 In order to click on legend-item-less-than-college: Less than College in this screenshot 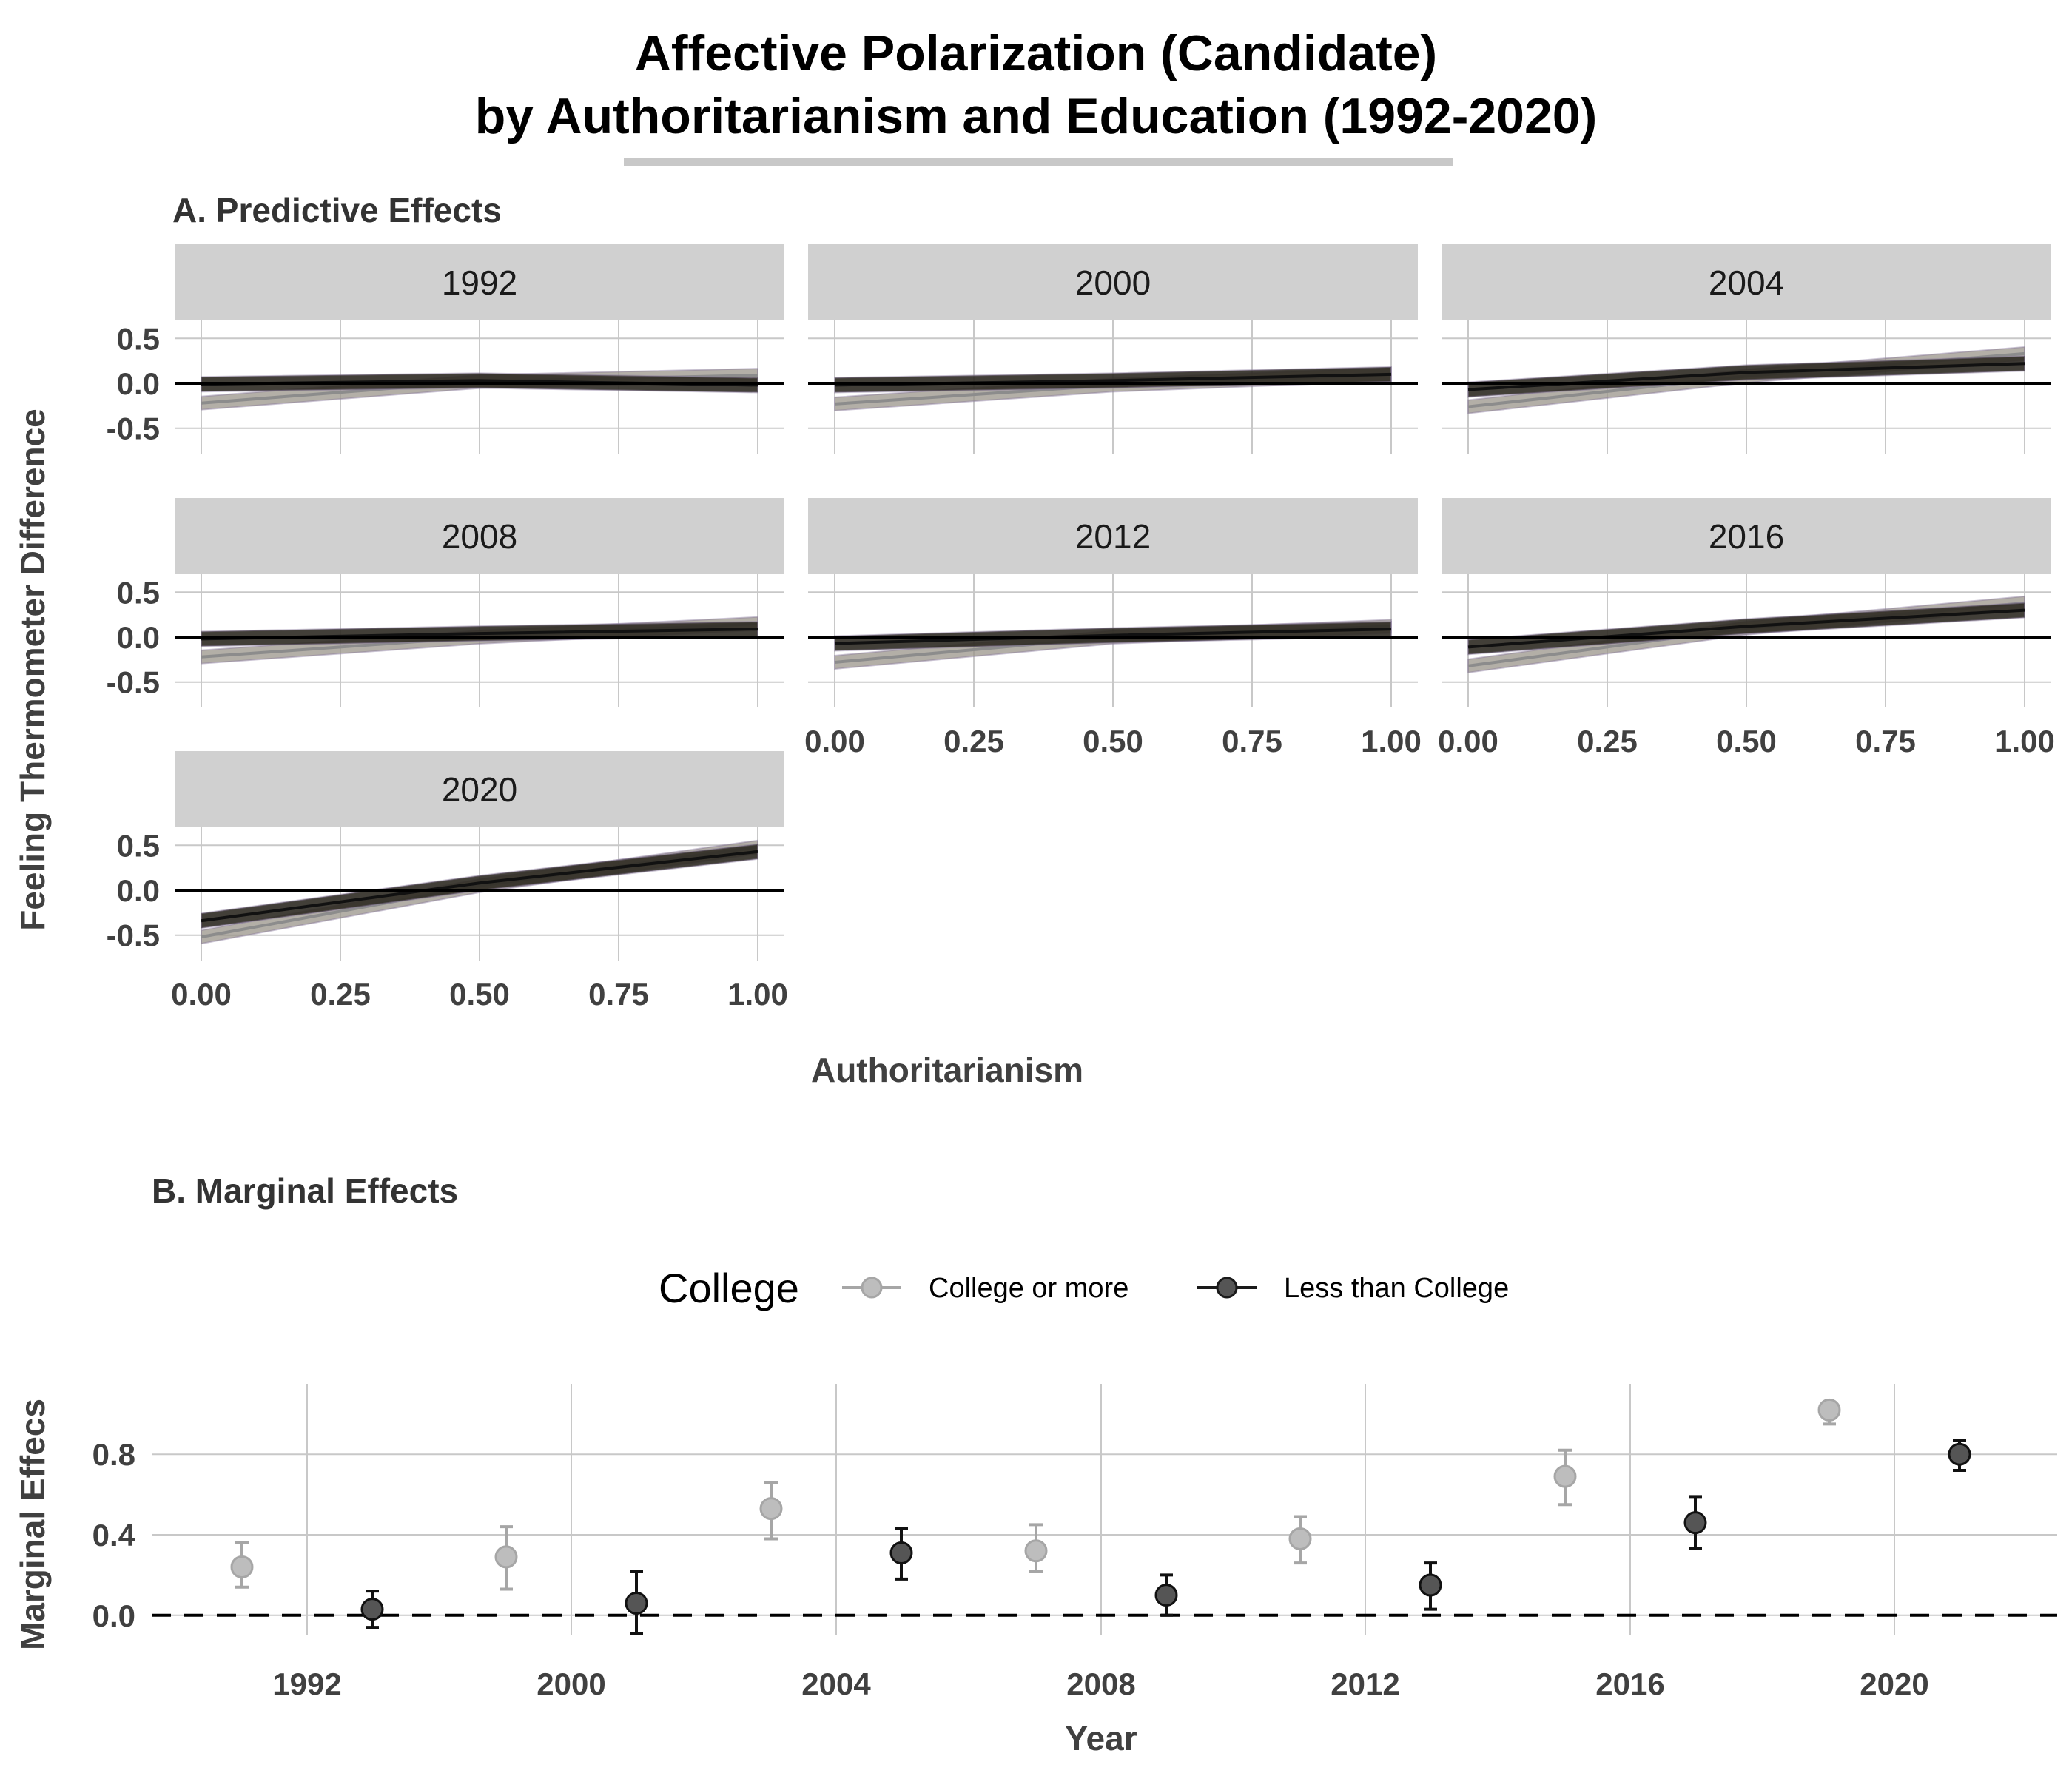, I will do `click(1353, 1288)`.